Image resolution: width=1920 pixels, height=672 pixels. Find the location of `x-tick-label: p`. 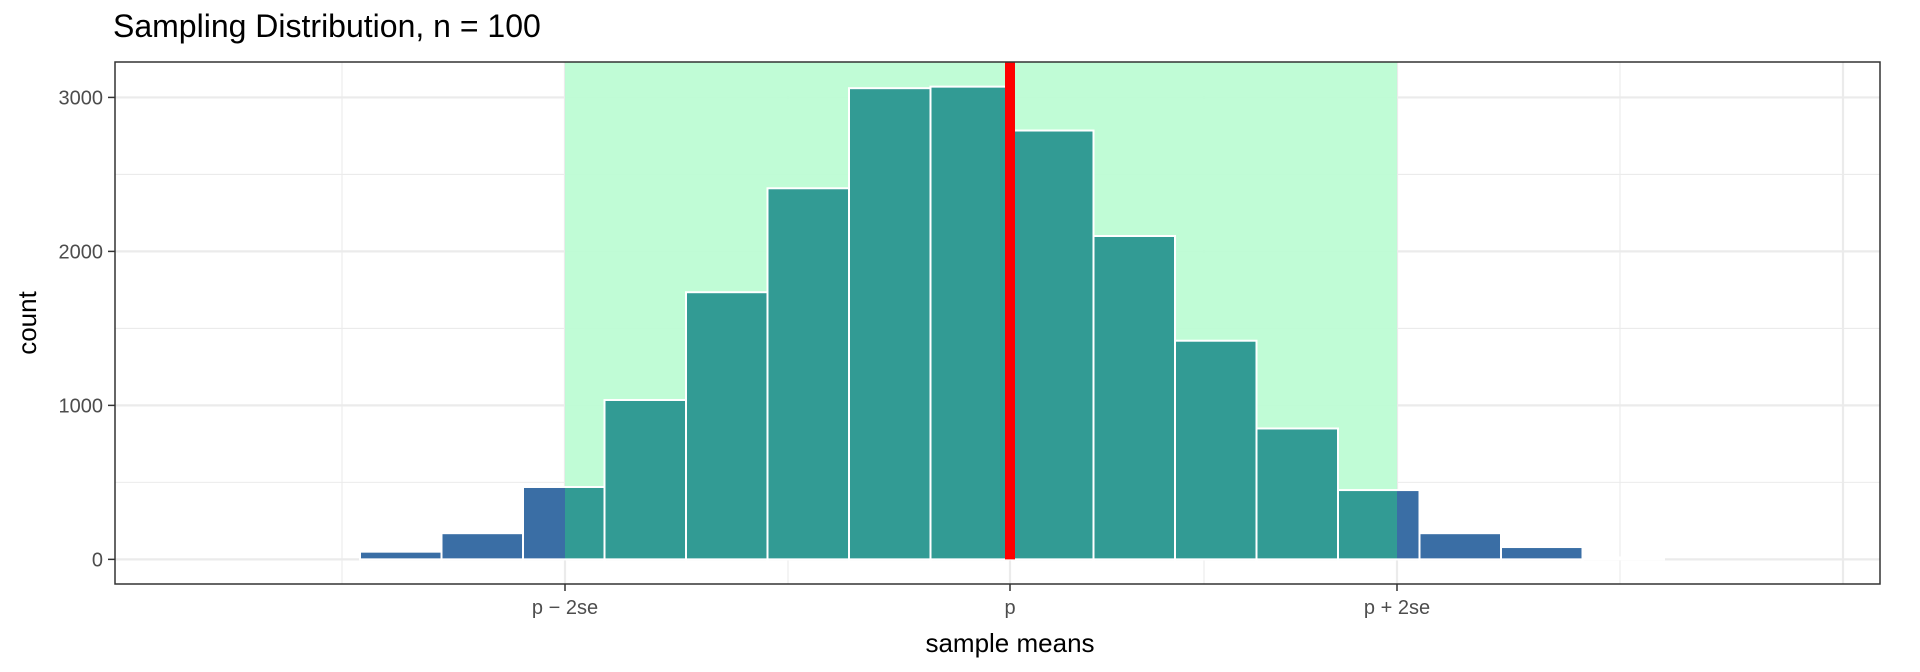

x-tick-label: p is located at coordinates (1009, 608).